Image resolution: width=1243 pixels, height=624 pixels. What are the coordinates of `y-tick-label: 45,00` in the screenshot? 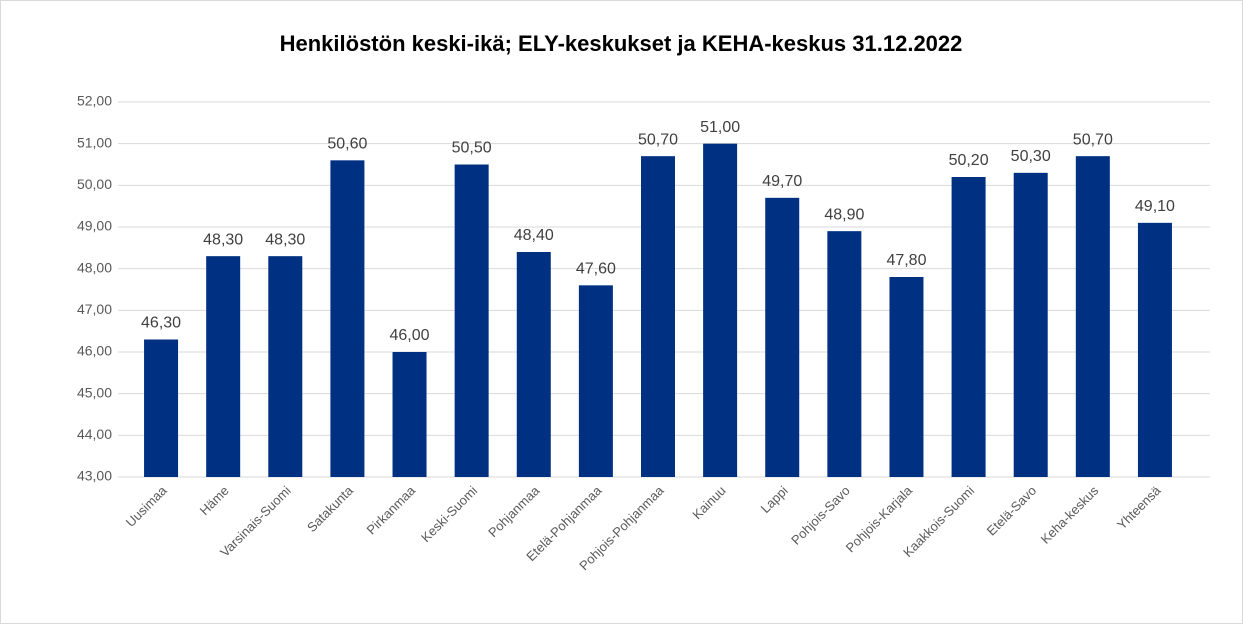 It's located at (94, 392).